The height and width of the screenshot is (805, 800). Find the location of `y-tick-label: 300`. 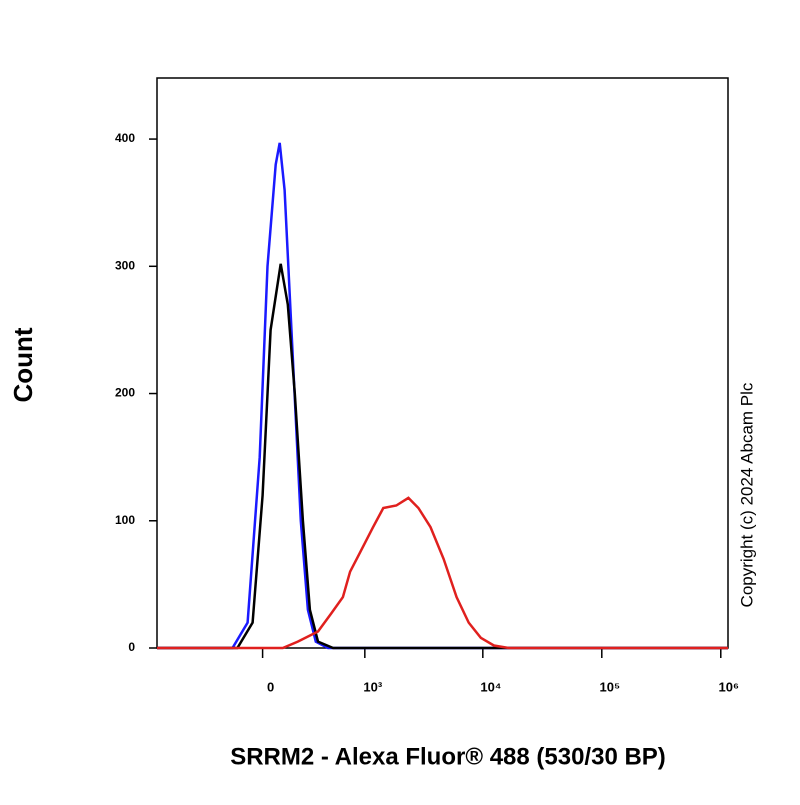

y-tick-label: 300 is located at coordinates (125, 265).